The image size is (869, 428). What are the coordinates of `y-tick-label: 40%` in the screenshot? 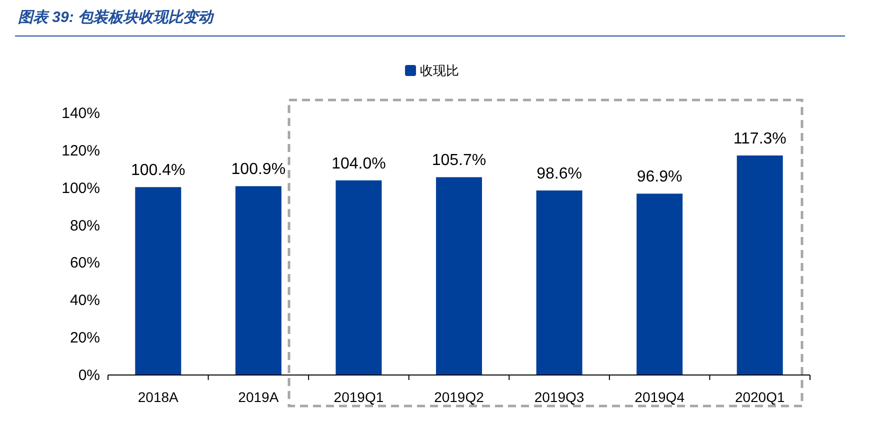 It's located at (85, 301).